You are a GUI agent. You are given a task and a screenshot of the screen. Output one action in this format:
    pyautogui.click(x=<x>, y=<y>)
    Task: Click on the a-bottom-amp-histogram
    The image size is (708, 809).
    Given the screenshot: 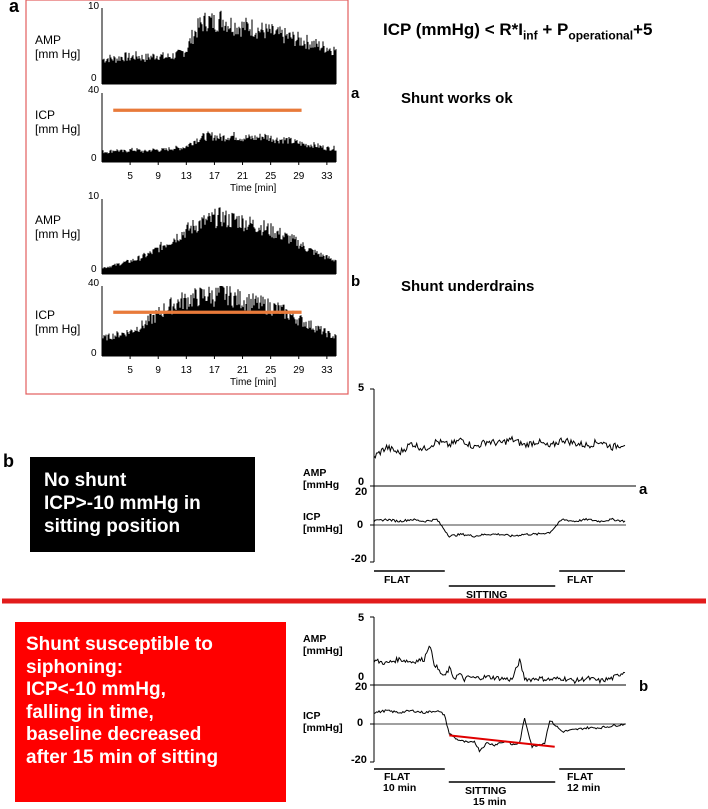 What is the action you would take?
    pyautogui.click(x=219, y=240)
    